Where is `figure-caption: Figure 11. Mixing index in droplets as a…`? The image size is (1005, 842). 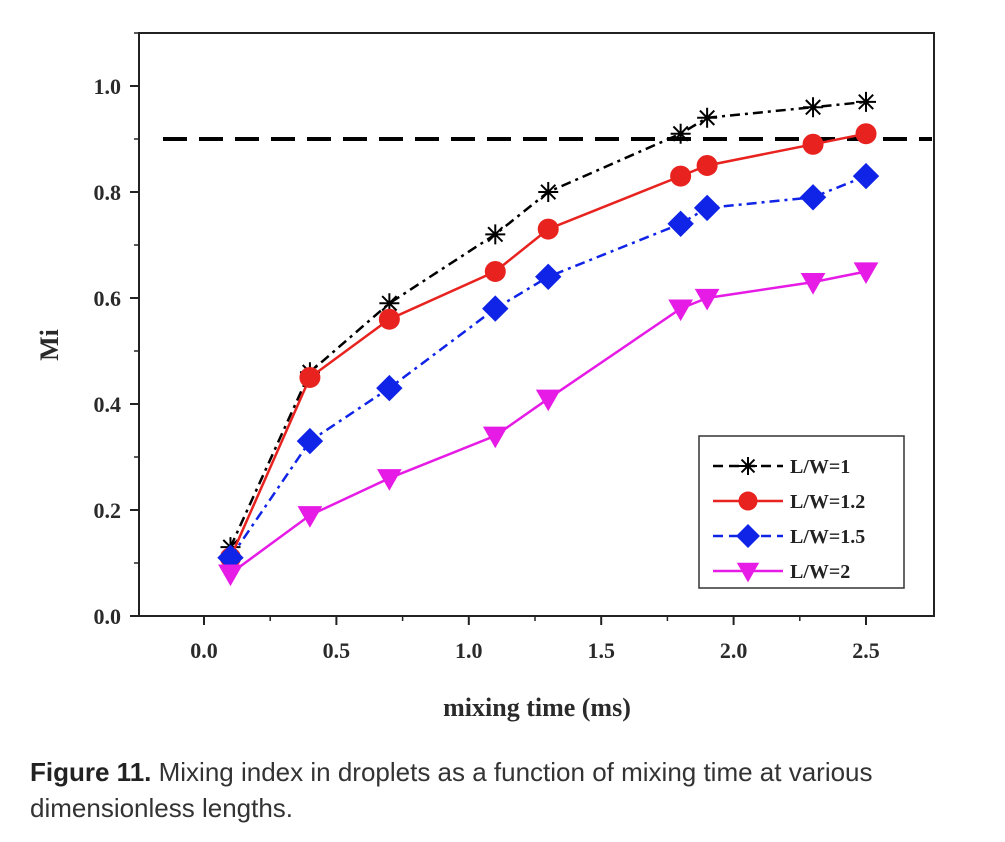
figure-caption: Figure 11. Mixing index in droplets as a… is located at coordinates (510, 790).